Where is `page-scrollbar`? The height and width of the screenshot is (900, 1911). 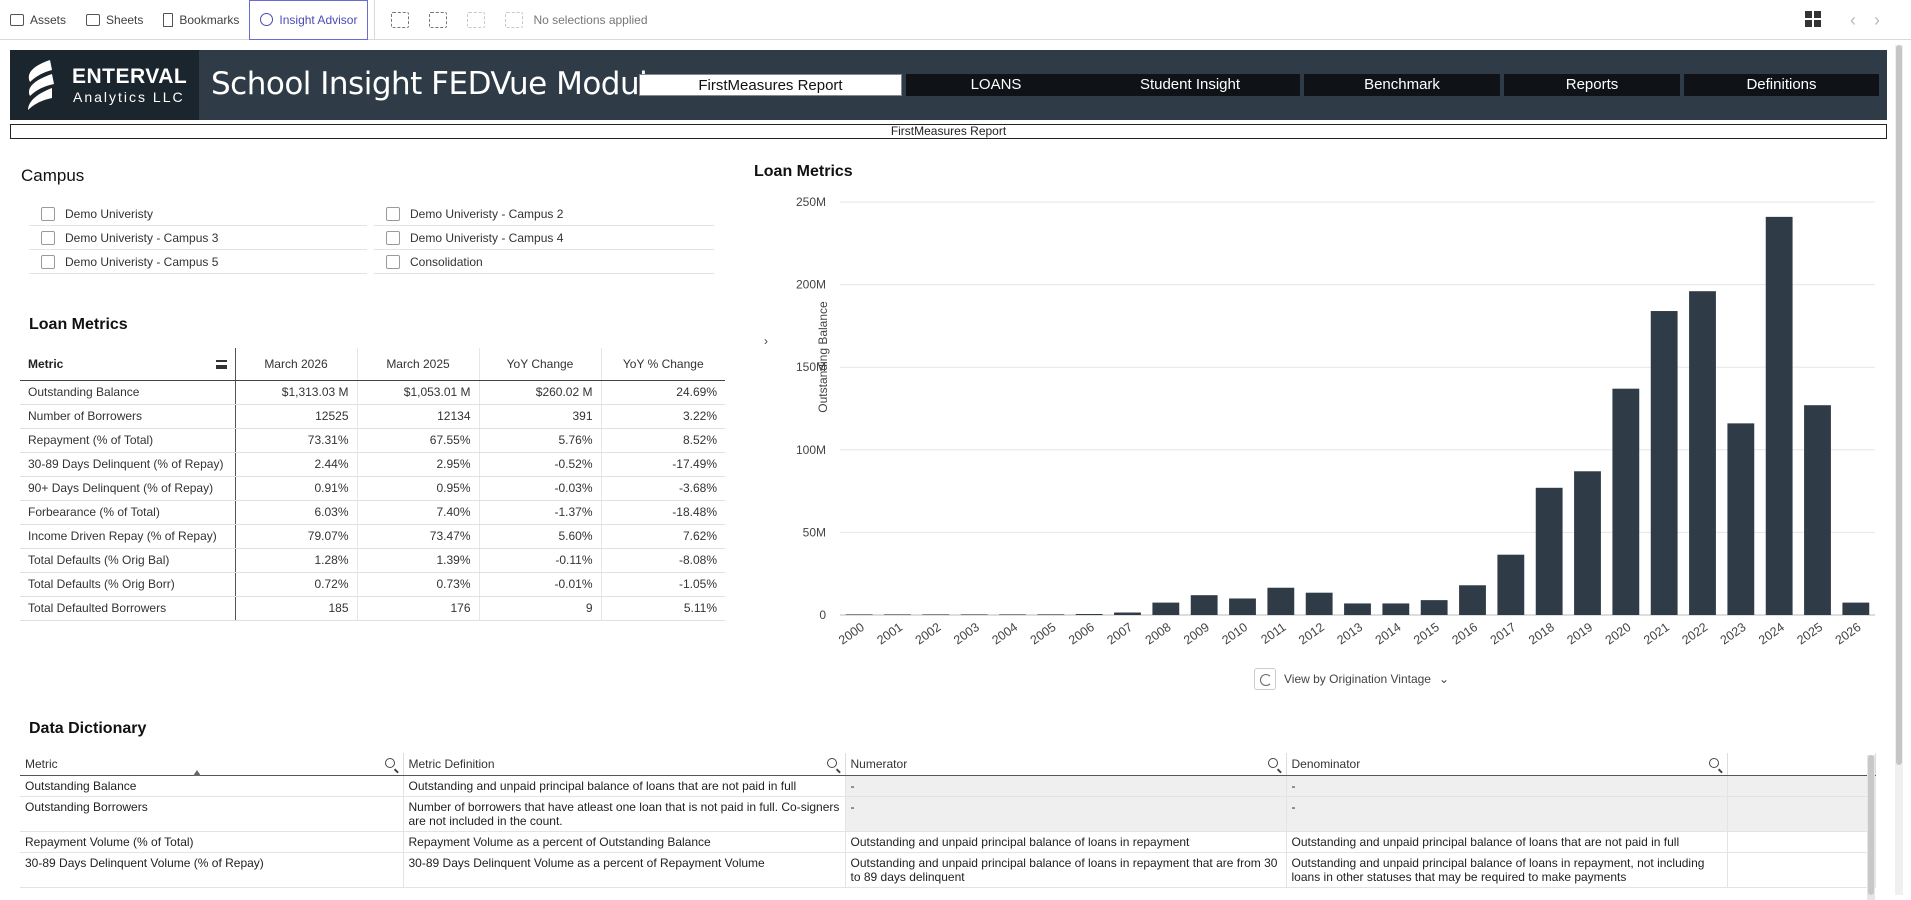 page-scrollbar is located at coordinates (1899, 470).